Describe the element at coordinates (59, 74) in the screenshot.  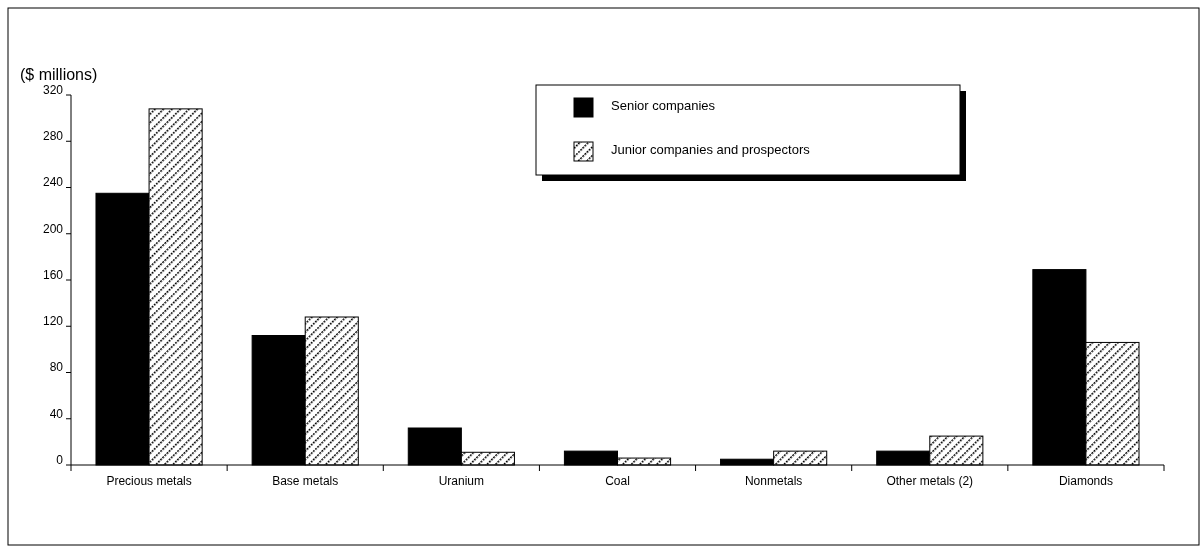
I see `chart-title: ($ millions)` at that location.